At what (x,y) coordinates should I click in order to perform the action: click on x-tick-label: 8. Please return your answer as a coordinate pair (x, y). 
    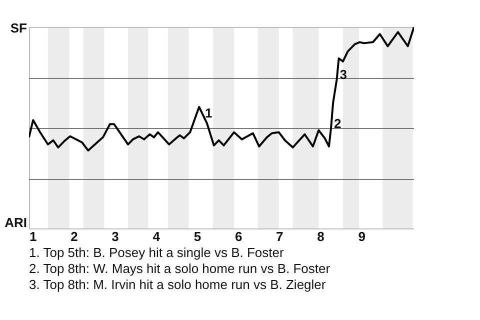
    Looking at the image, I should click on (320, 236).